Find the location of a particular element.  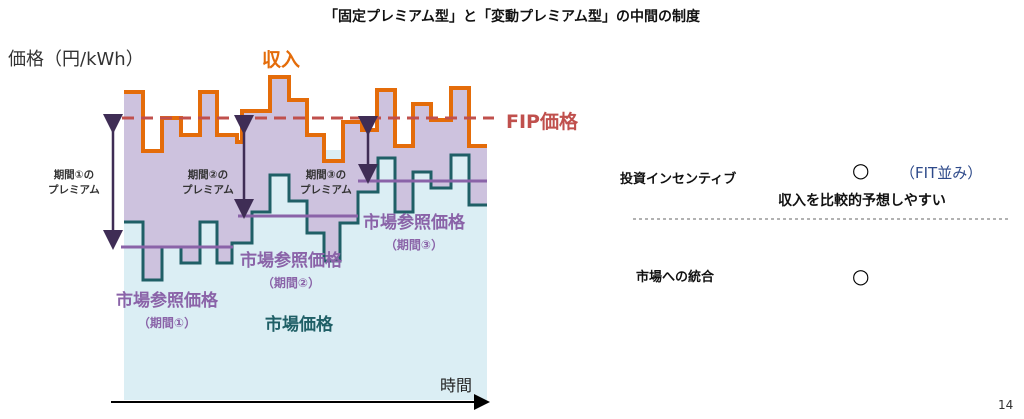

reference-price-label-1: 市場参照価格 （期間①） is located at coordinates (167, 308).